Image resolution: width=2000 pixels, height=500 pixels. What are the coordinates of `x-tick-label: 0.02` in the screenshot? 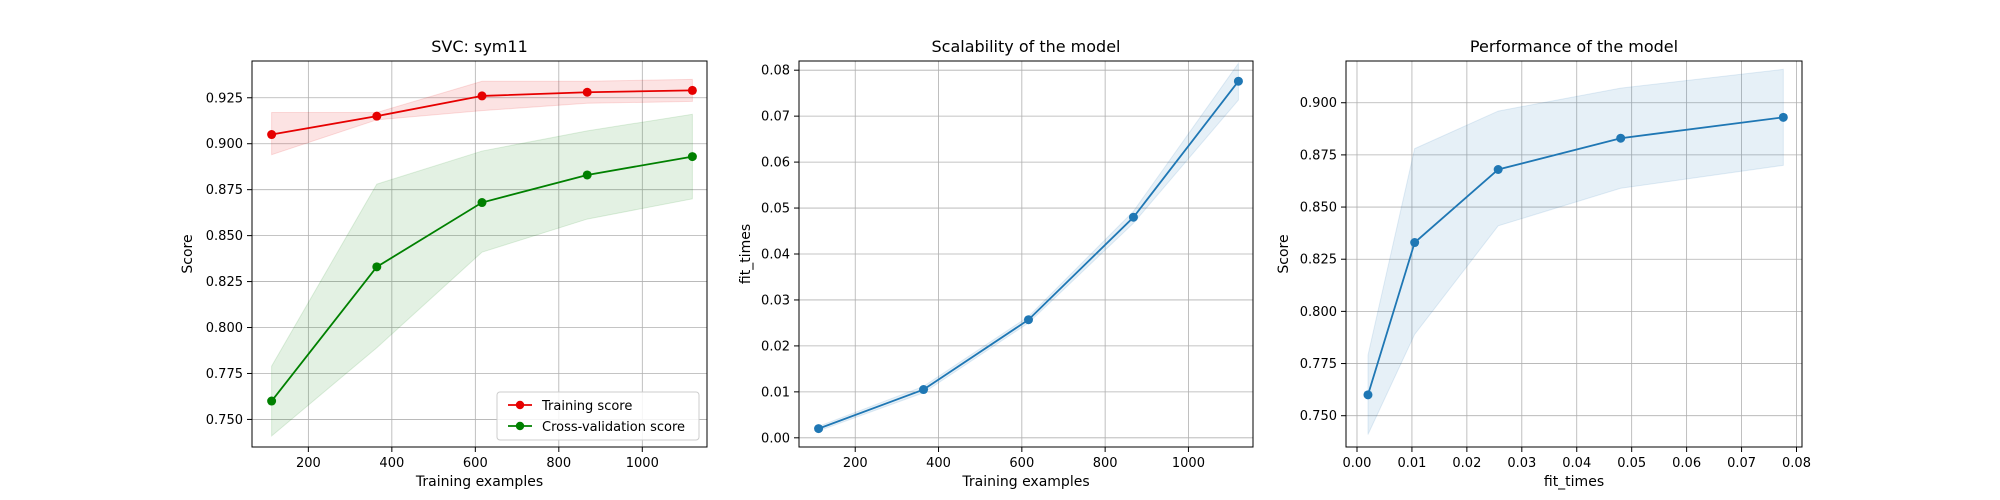 It's located at (1466, 463).